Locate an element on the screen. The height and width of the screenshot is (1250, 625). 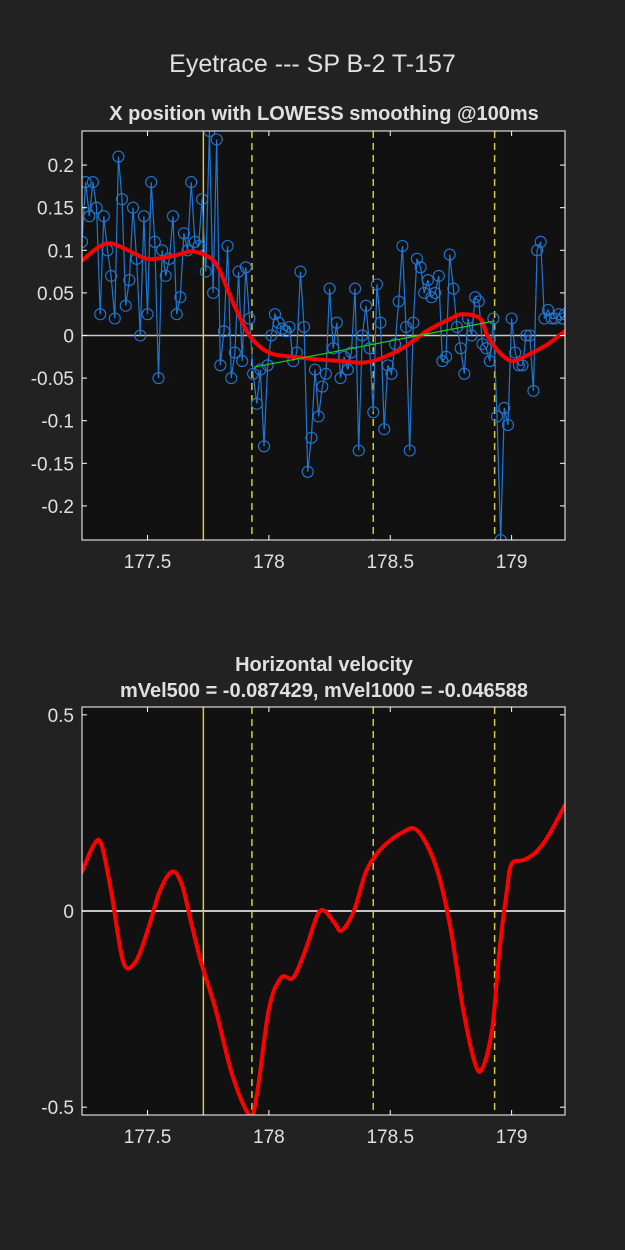
y-tick-label: -0.1 is located at coordinates (57, 422).